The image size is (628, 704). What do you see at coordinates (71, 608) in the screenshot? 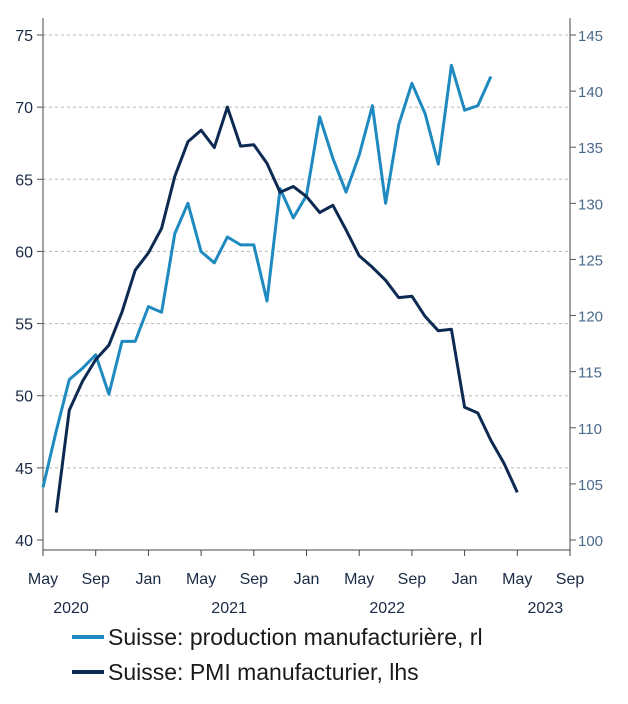
I see `x-tick-year-label: 2020` at bounding box center [71, 608].